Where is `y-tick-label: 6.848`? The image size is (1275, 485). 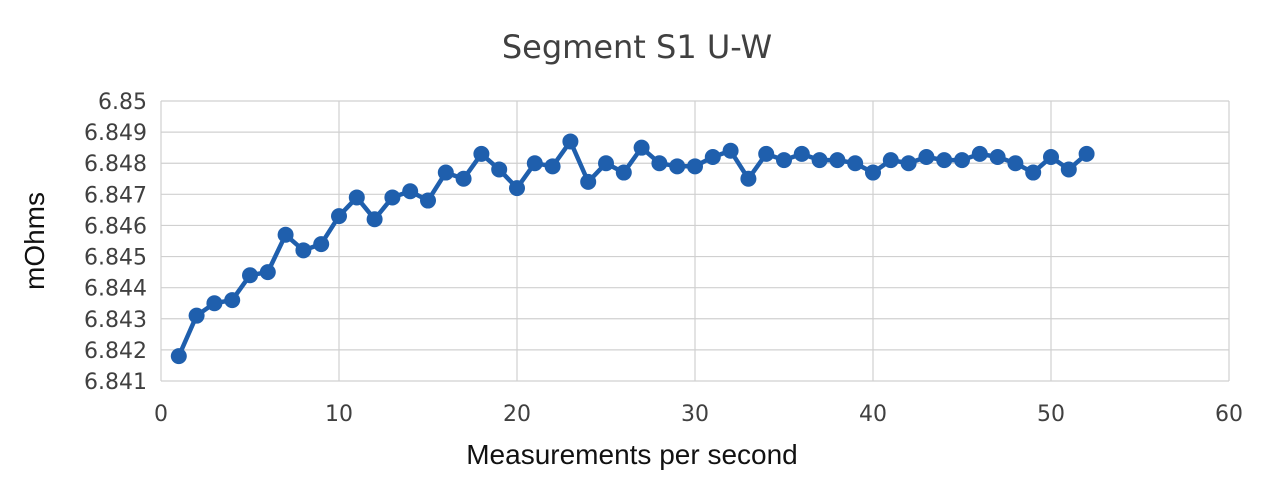
y-tick-label: 6.848 is located at coordinates (115, 164).